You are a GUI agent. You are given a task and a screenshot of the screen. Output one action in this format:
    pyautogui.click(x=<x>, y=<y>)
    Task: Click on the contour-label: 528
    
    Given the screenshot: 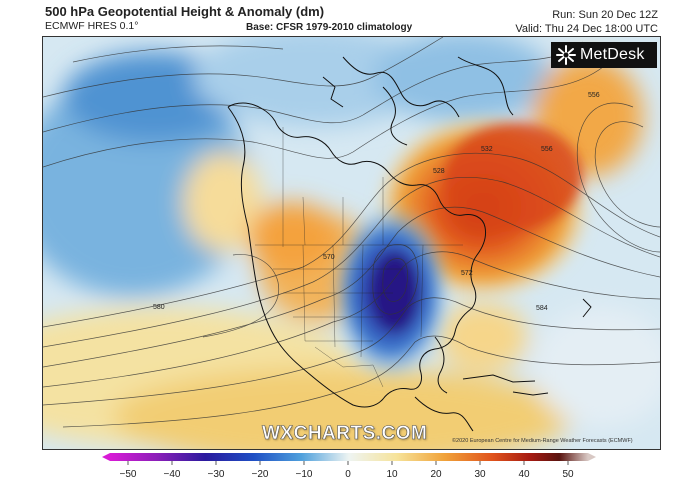 What is the action you would take?
    pyautogui.click(x=439, y=171)
    